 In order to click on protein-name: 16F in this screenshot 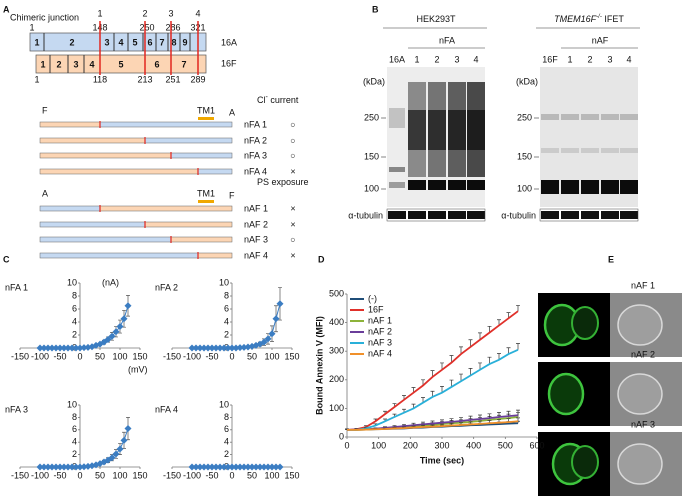, I will do `click(229, 63)`.